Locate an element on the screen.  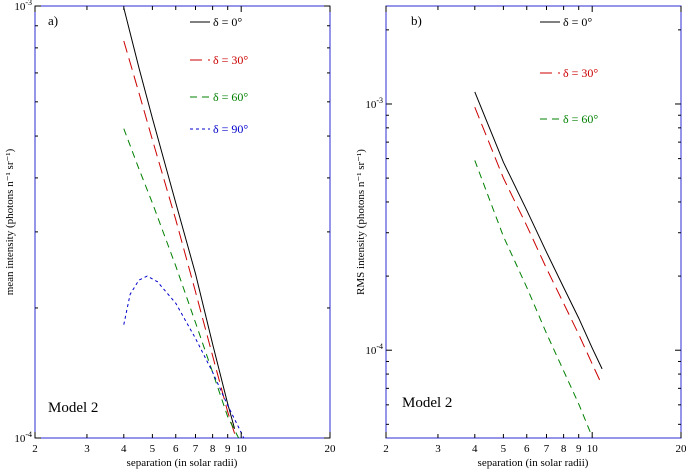
x-axis-label-a: separation (in solar radii) is located at coordinates (182, 463).